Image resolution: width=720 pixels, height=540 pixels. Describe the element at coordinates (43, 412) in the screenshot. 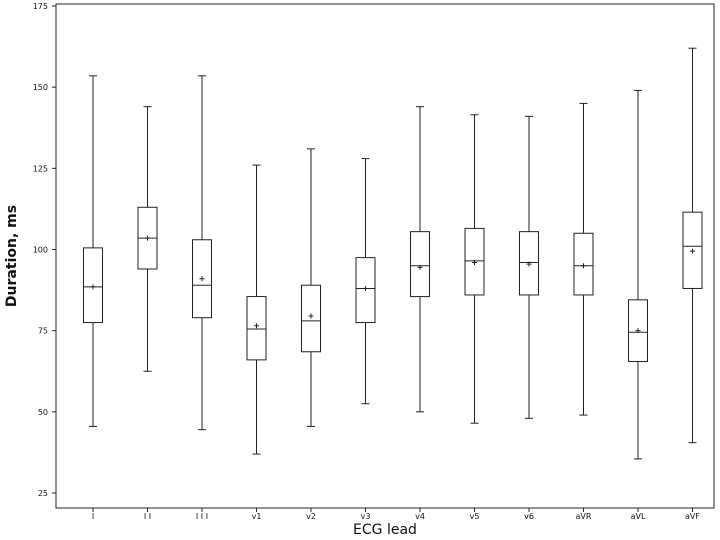

I see `y-tick-label: 50` at that location.